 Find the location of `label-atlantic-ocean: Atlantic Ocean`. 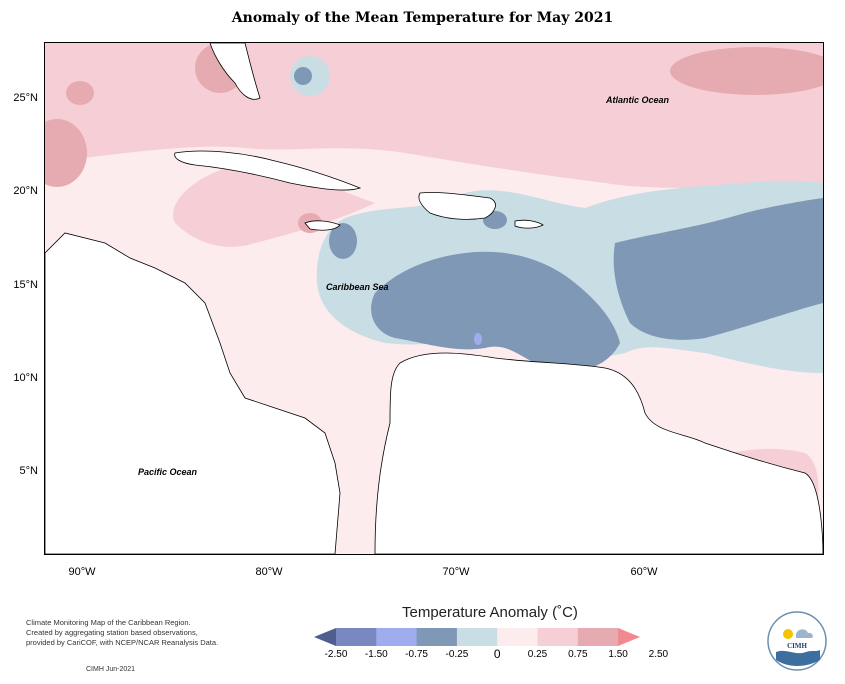

label-atlantic-ocean: Atlantic Ocean is located at coordinates (638, 100).